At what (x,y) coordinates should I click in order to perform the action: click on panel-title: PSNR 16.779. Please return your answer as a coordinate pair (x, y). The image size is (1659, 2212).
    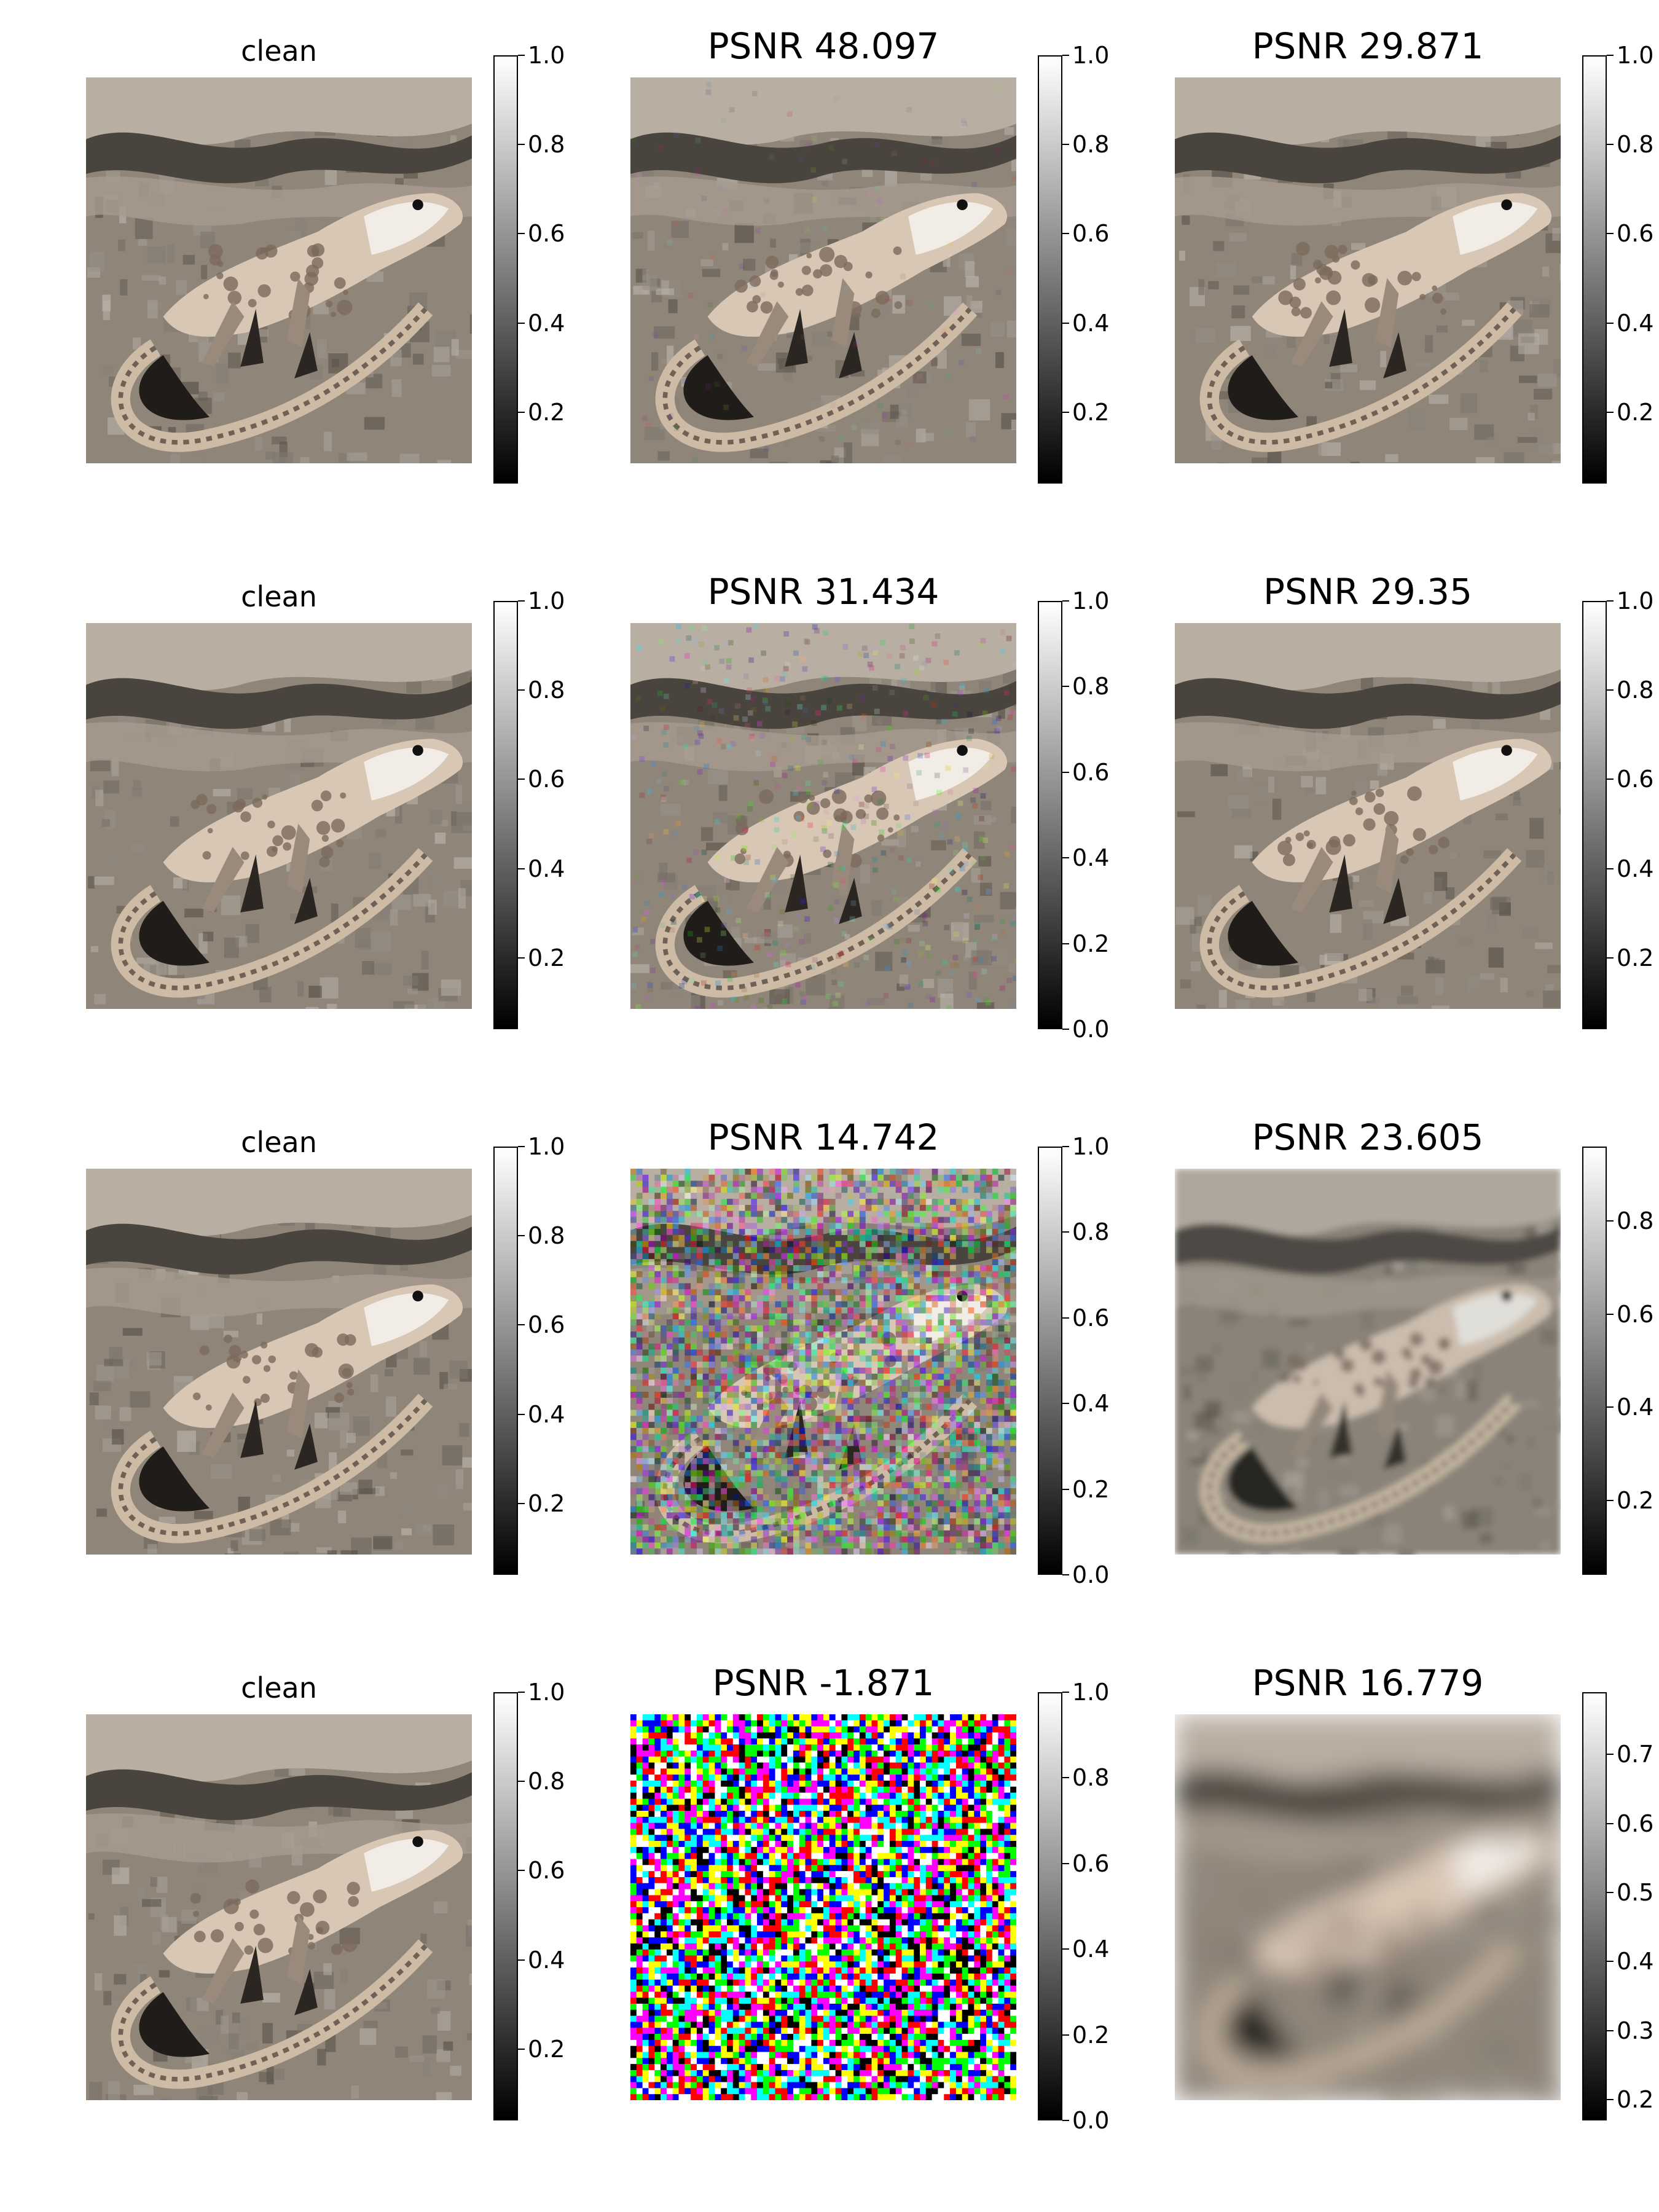
    Looking at the image, I should click on (1368, 1683).